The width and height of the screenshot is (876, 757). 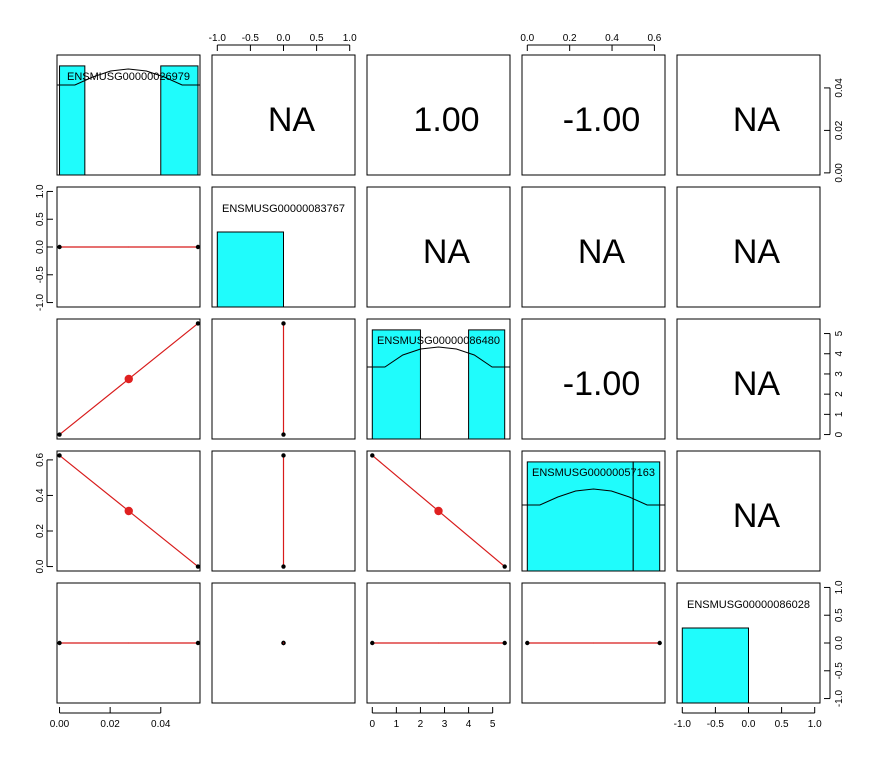 I want to click on panel-r4-c3, so click(x=438, y=511).